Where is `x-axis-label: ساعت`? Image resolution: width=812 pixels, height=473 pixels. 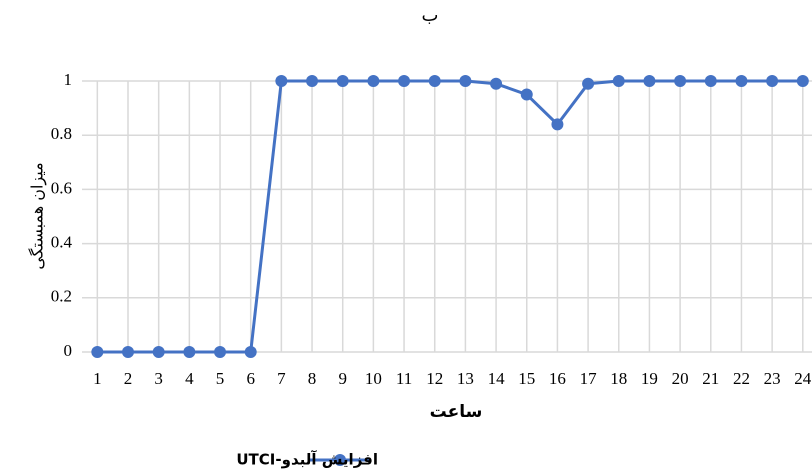
x-axis-label: ساعت is located at coordinates (456, 412).